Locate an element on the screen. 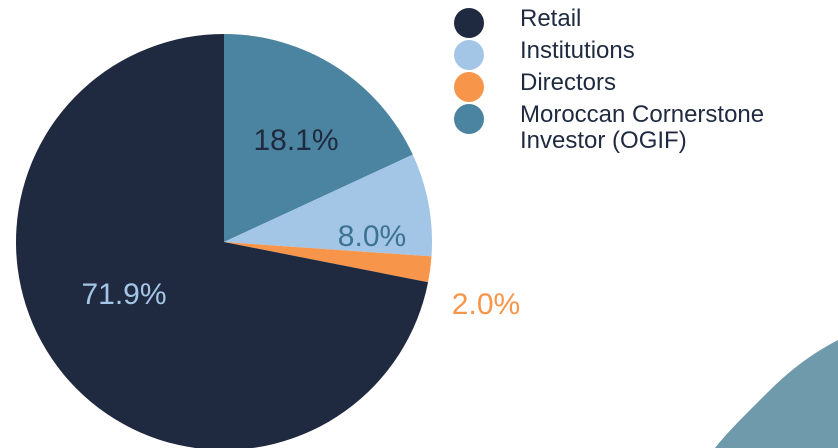 This screenshot has width=838, height=448. data-label: 8.0% is located at coordinates (372, 236).